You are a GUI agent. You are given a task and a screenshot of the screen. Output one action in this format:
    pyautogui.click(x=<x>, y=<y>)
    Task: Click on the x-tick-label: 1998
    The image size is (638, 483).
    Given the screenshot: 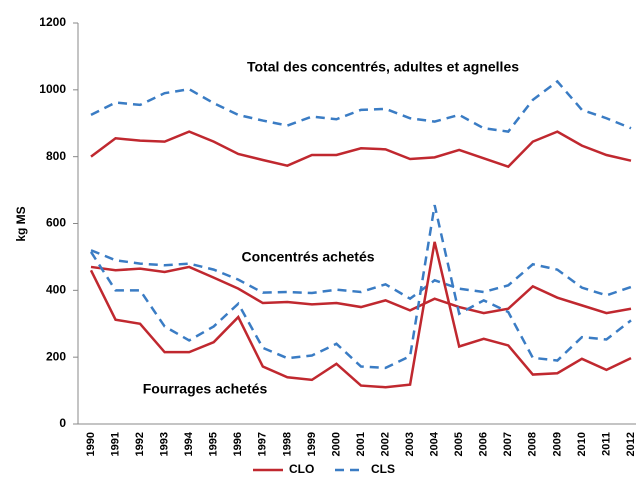 What is the action you would take?
    pyautogui.click(x=287, y=444)
    